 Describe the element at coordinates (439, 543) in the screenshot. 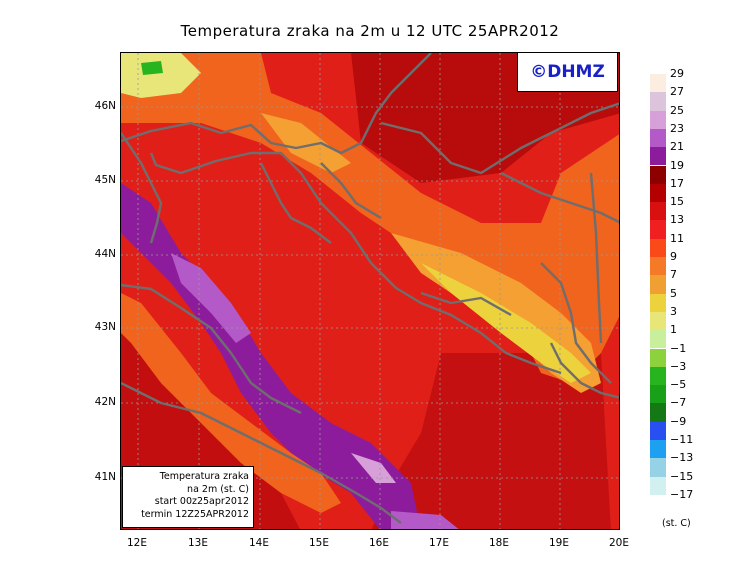

I see `lon-label: 17E` at that location.